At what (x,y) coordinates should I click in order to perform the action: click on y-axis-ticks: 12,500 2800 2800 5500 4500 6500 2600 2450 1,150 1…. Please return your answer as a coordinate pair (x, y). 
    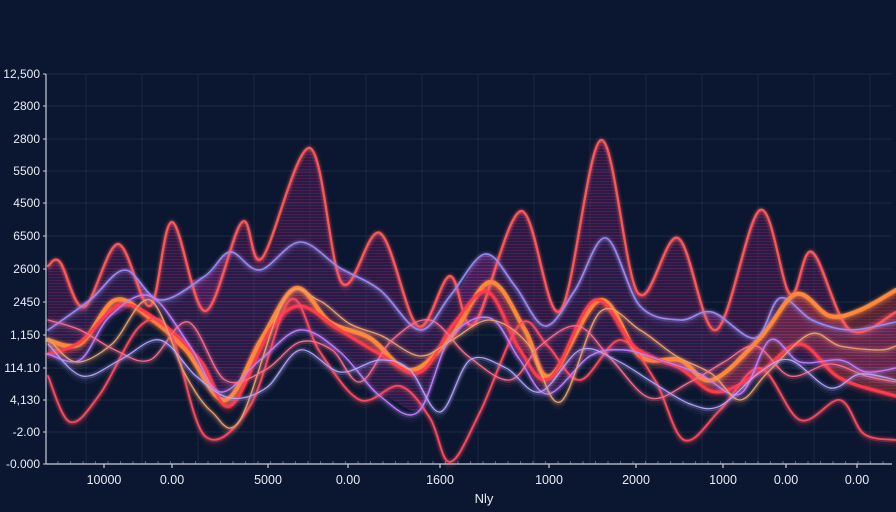
    Looking at the image, I should click on (24, 269).